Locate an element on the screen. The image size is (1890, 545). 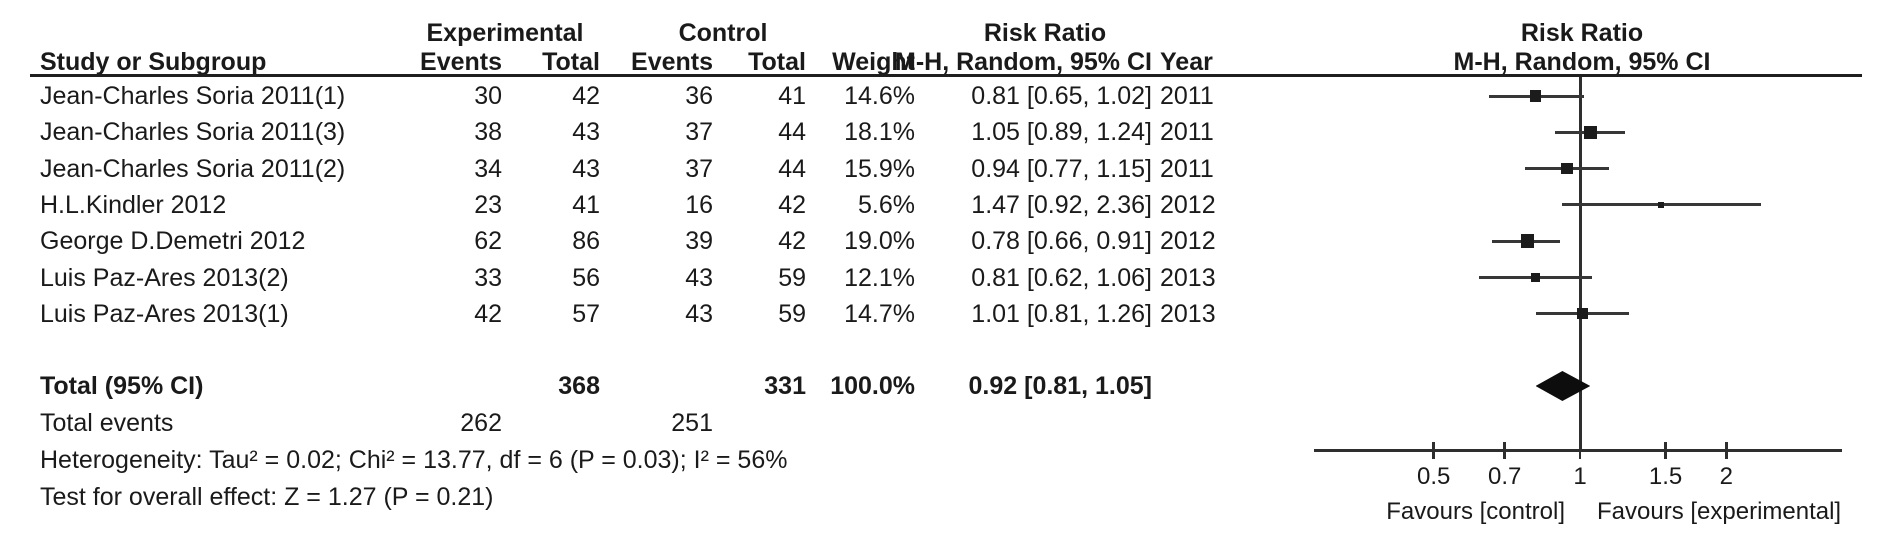
axis-tick-label: 1 is located at coordinates (1580, 476).